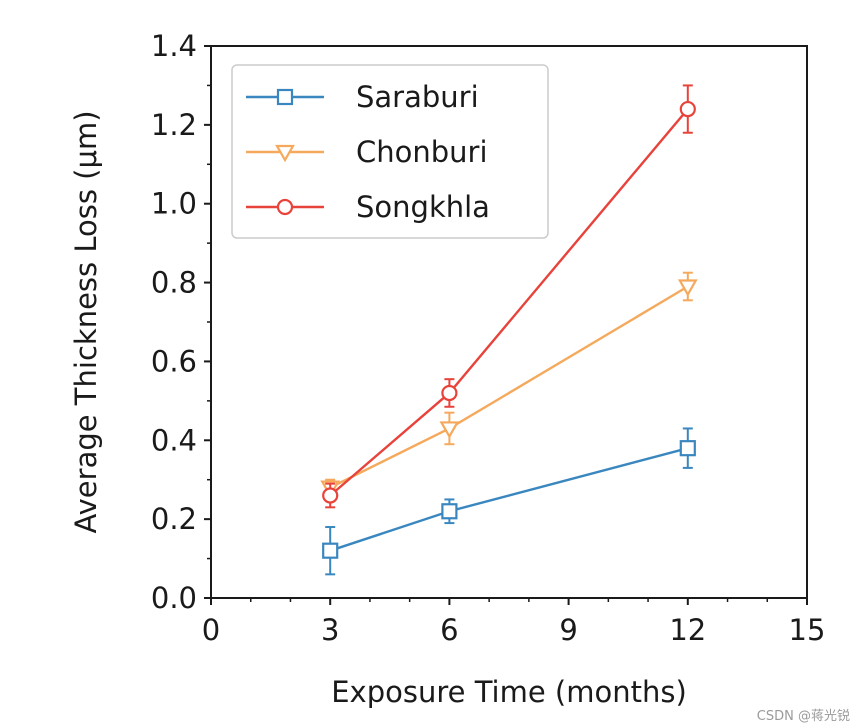  What do you see at coordinates (807, 630) in the screenshot?
I see `x-tick-label: 15` at bounding box center [807, 630].